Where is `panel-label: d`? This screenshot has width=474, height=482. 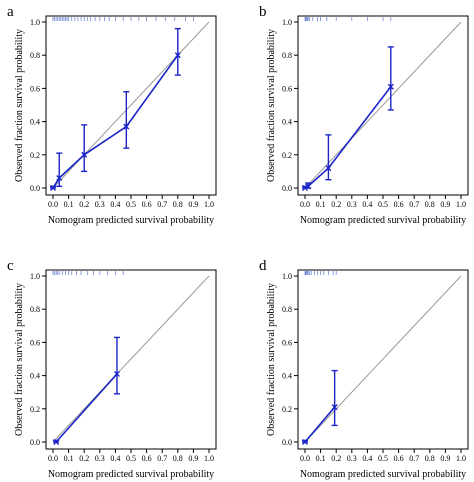 panel-label: d is located at coordinates (263, 266).